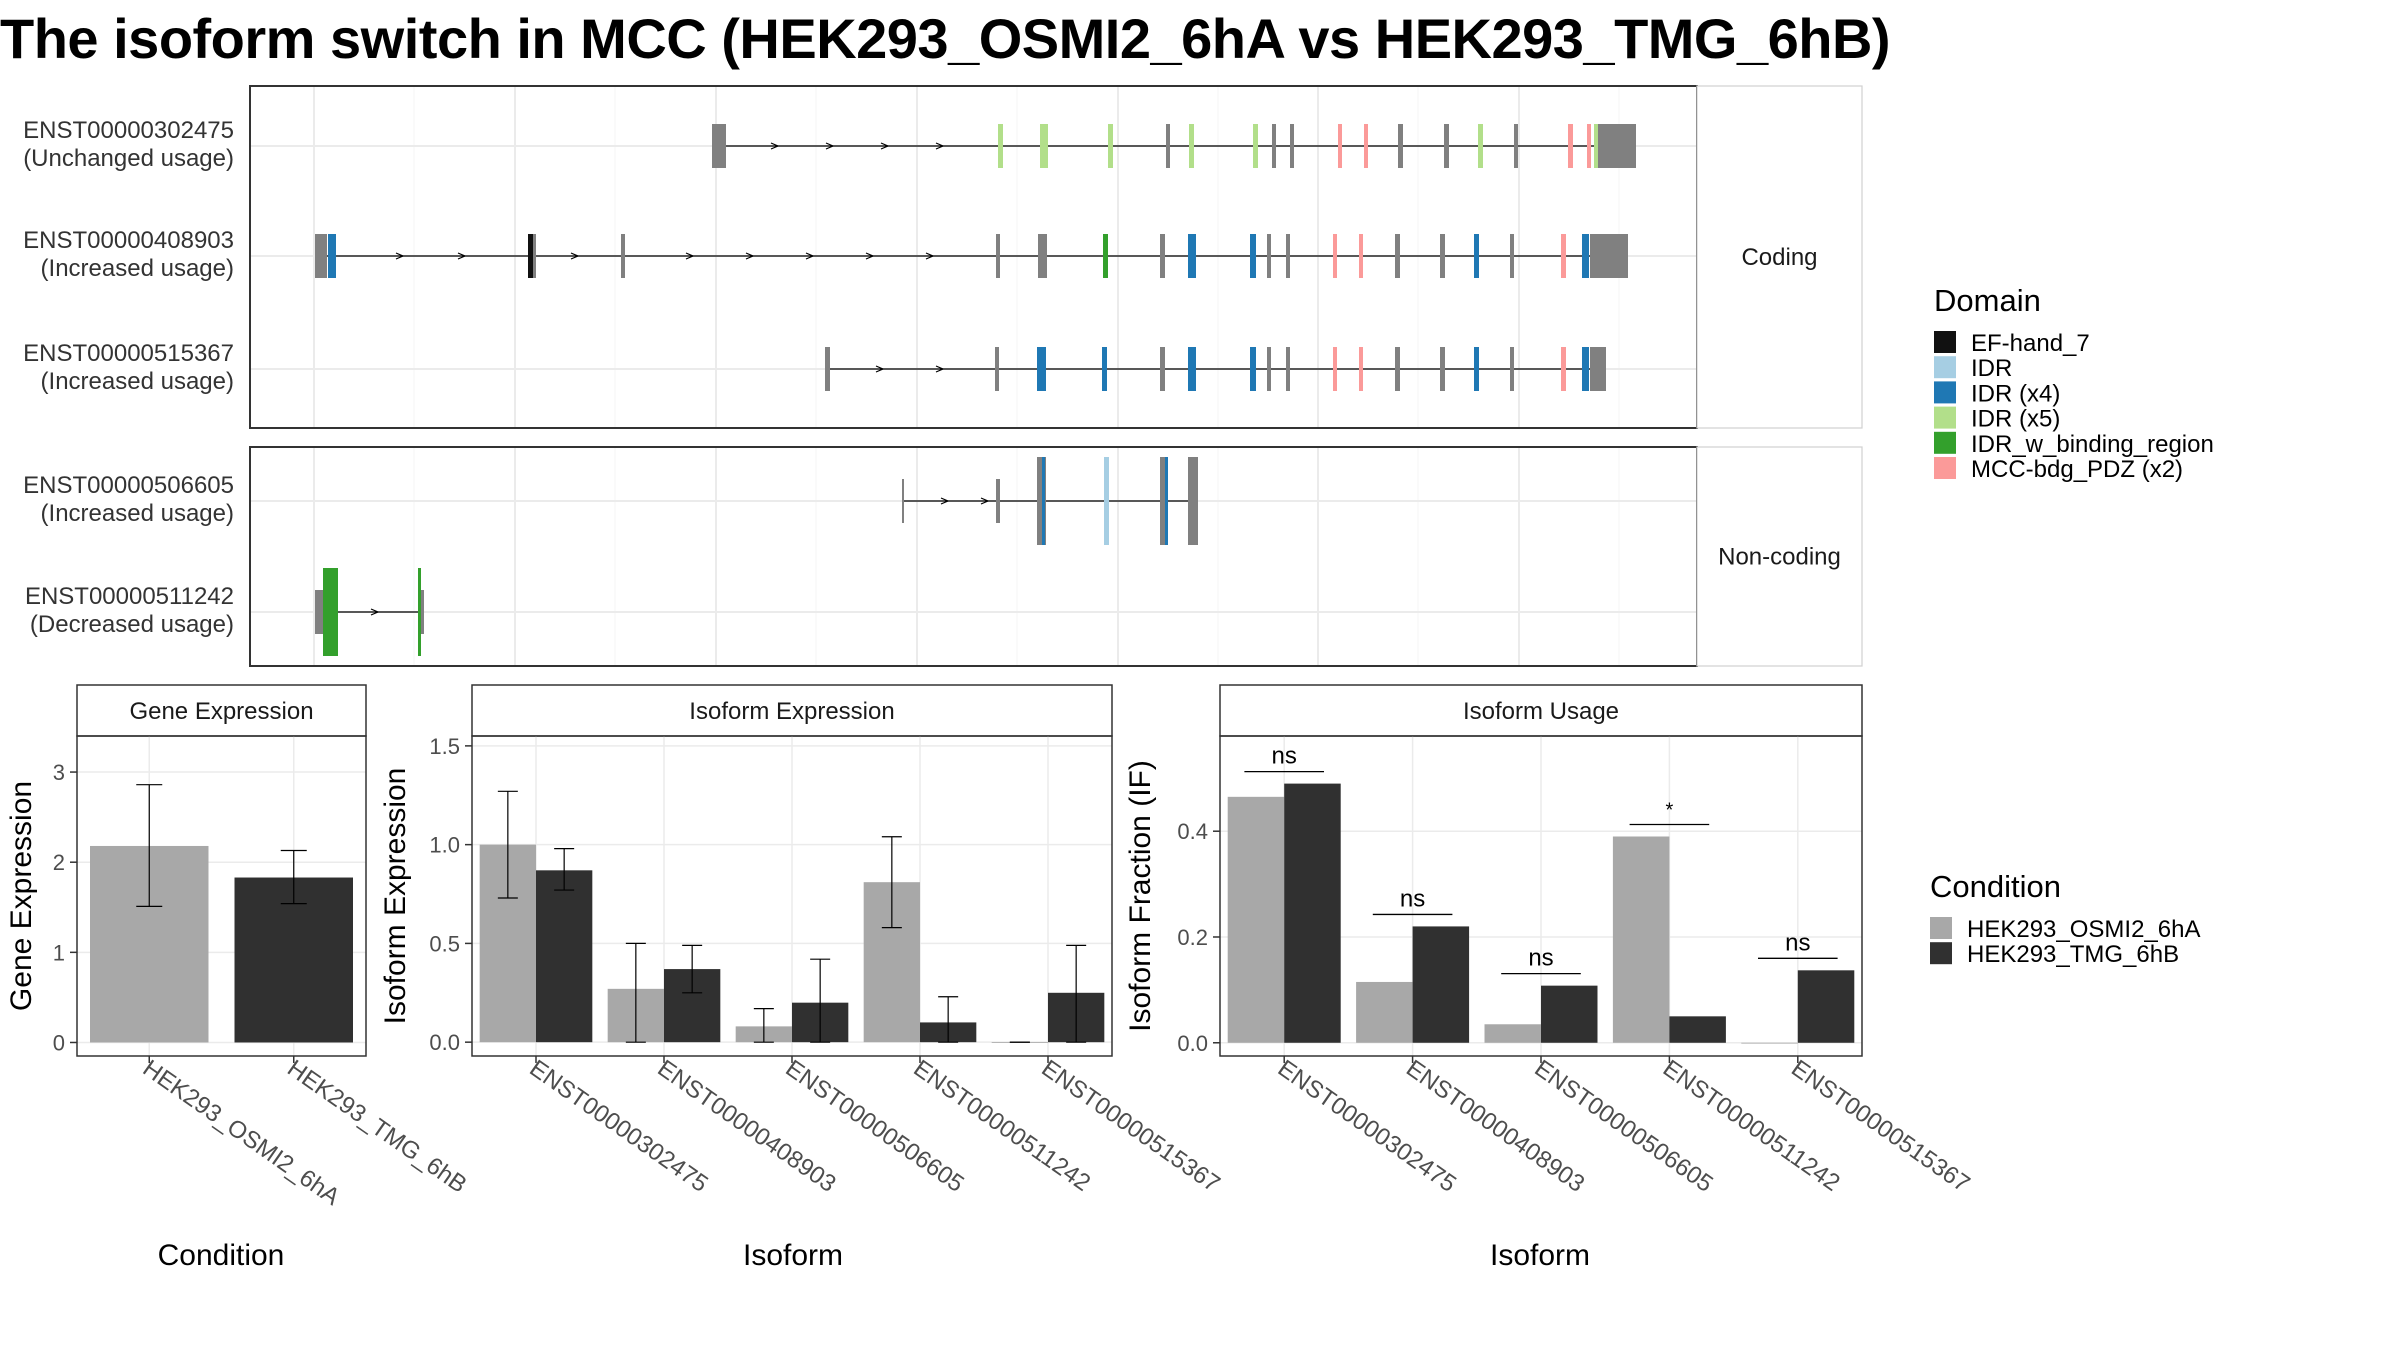  I want to click on domain-legend-label: IDR (x4), so click(2015, 393).